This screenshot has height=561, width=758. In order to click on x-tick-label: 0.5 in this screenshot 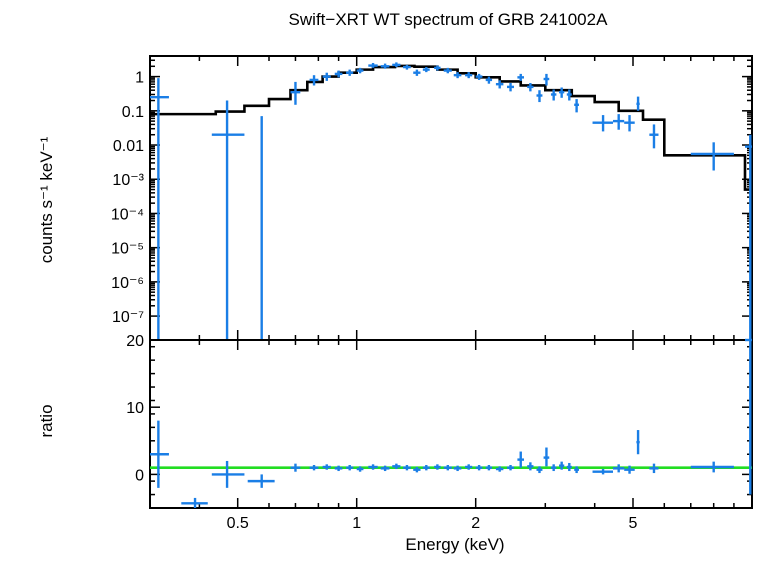, I will do `click(238, 523)`.